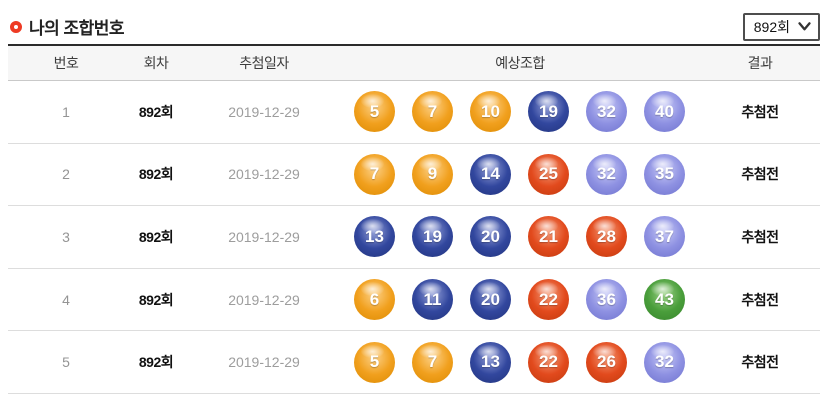 This screenshot has width=828, height=406. I want to click on table-header-row: 번호 회차 추첨일자 예상조합 결과, so click(414, 63).